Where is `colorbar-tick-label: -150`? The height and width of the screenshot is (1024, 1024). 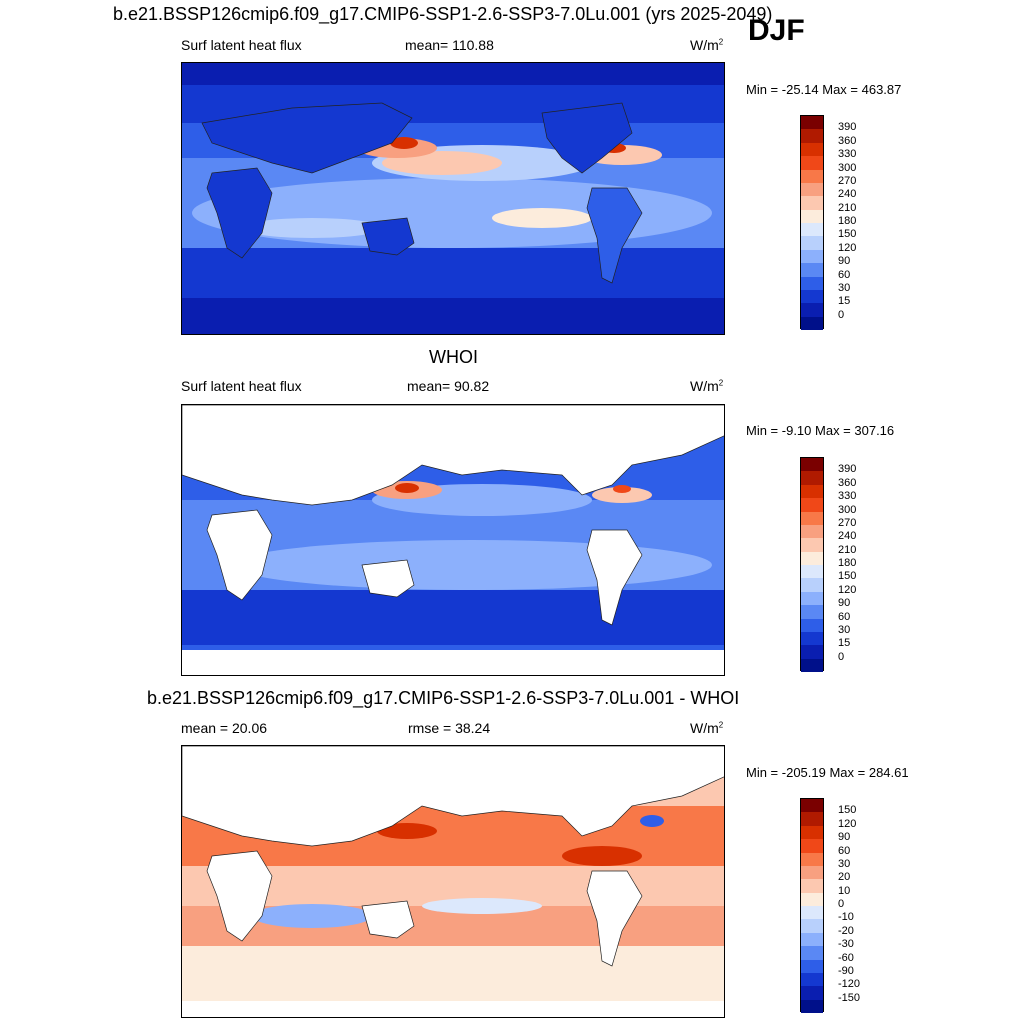
colorbar-tick-label: -150 is located at coordinates (849, 997).